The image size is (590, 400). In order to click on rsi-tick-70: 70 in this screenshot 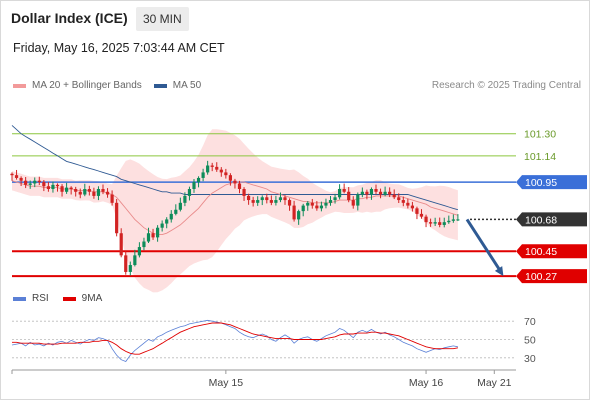, I will do `click(530, 322)`.